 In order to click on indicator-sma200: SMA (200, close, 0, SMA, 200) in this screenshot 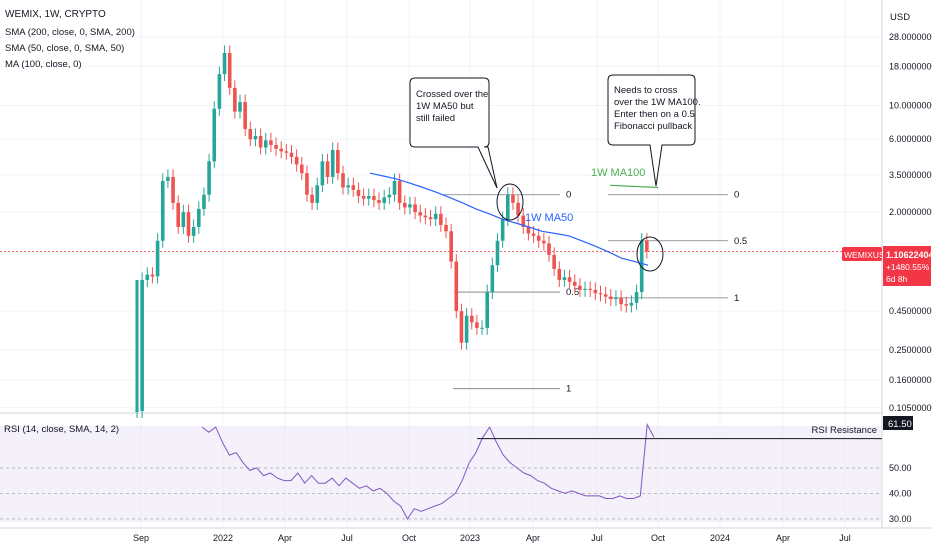, I will do `click(70, 32)`.